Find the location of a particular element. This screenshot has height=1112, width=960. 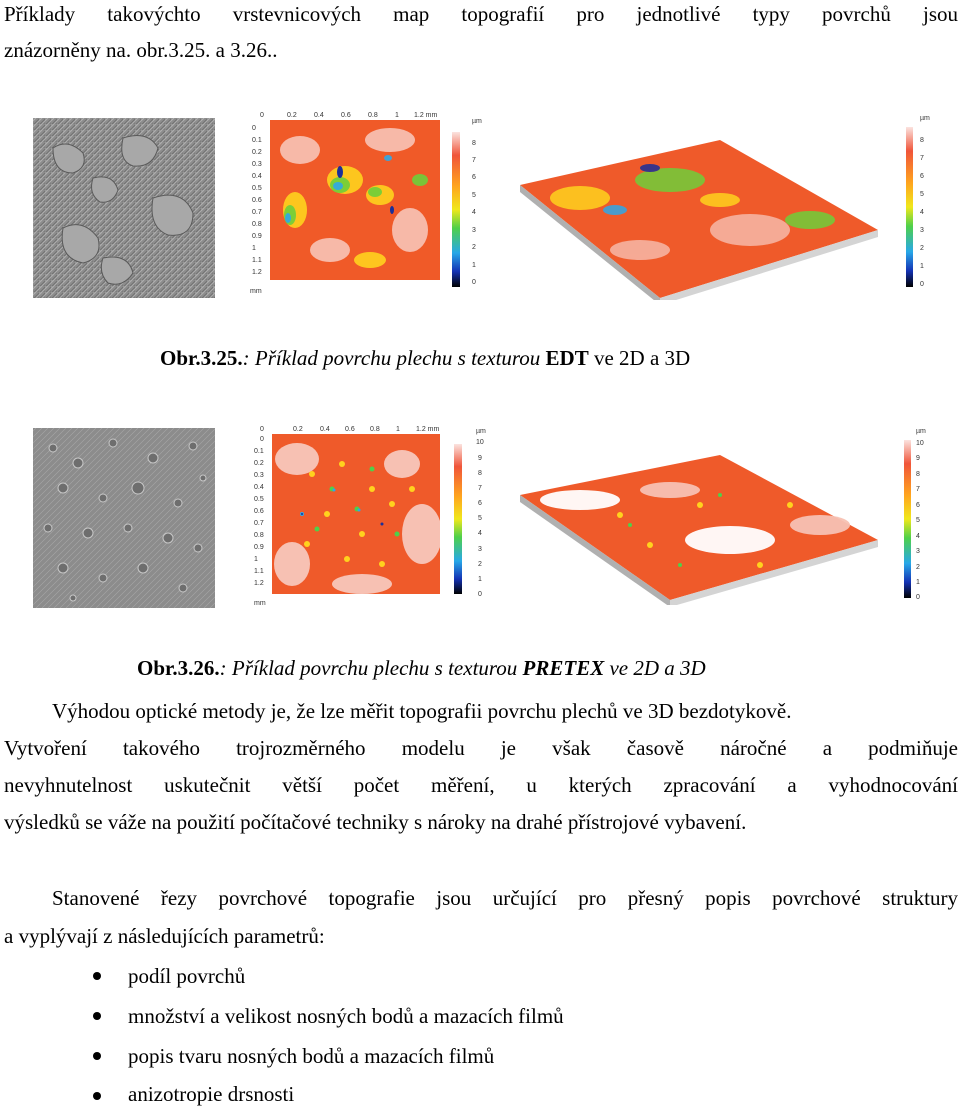

y-tick: 0.9 is located at coordinates (259, 547).